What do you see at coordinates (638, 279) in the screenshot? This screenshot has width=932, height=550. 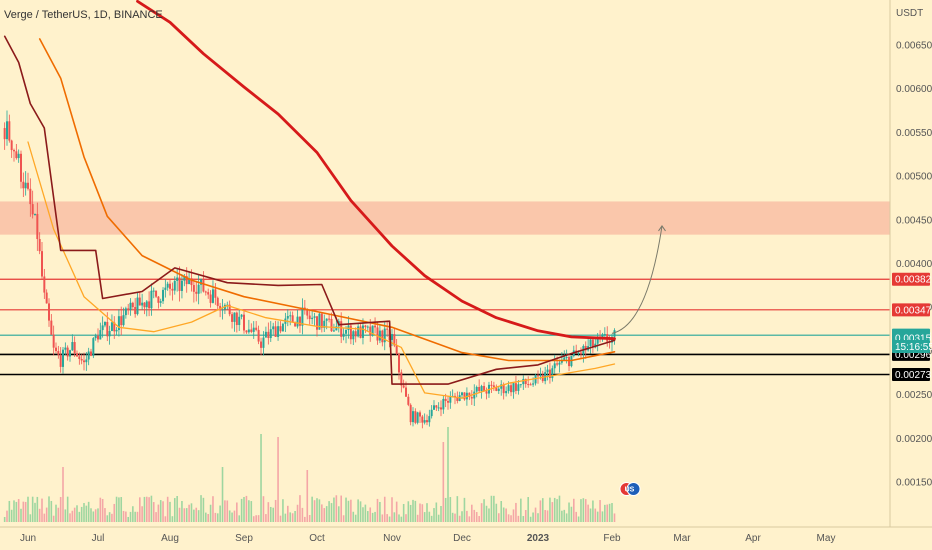 I see `projection-layer` at bounding box center [638, 279].